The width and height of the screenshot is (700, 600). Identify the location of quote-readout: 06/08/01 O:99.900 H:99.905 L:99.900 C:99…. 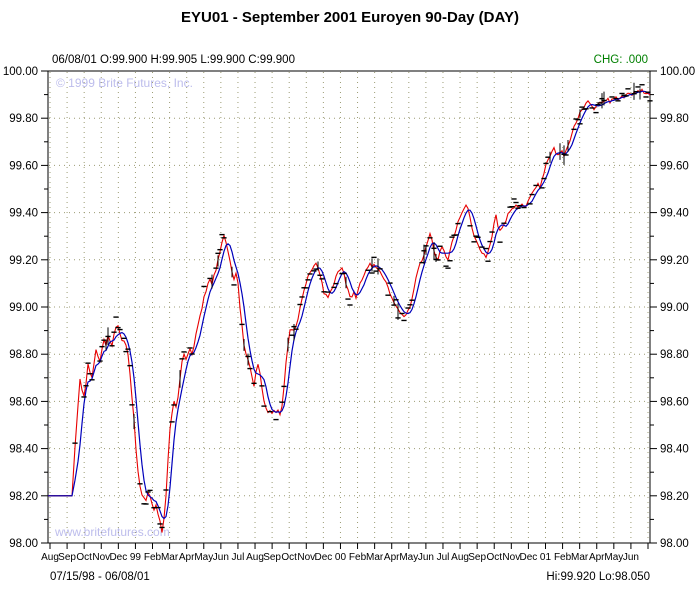
(173, 60).